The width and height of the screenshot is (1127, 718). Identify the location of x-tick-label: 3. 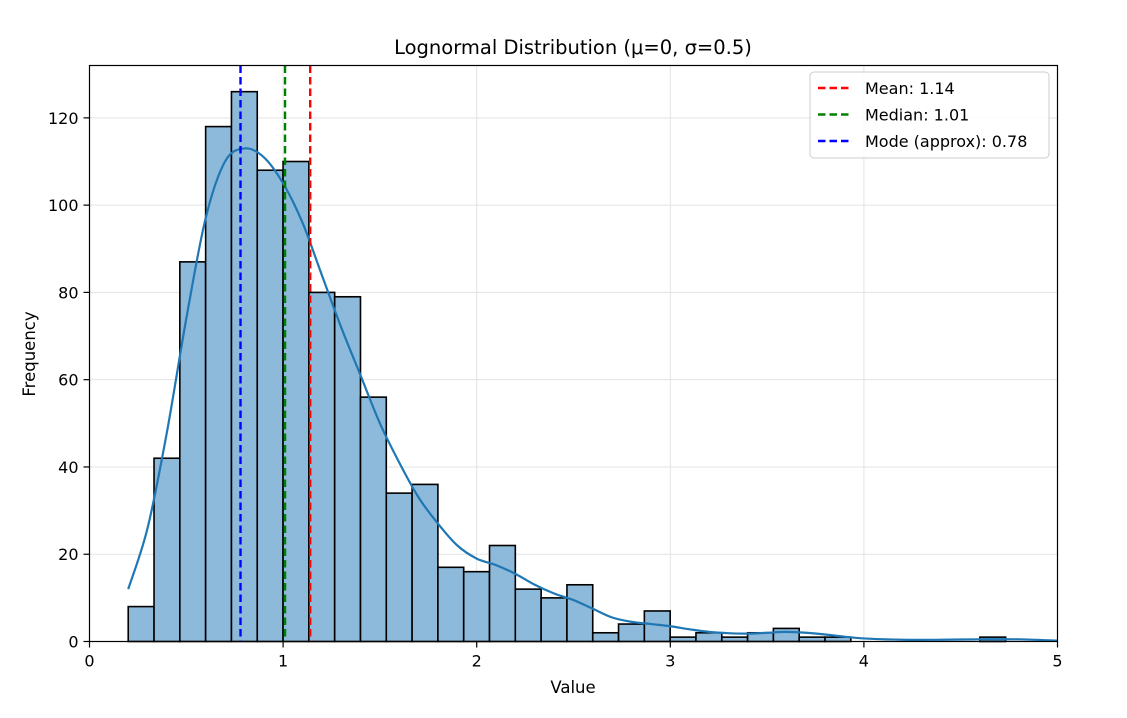
(670, 661).